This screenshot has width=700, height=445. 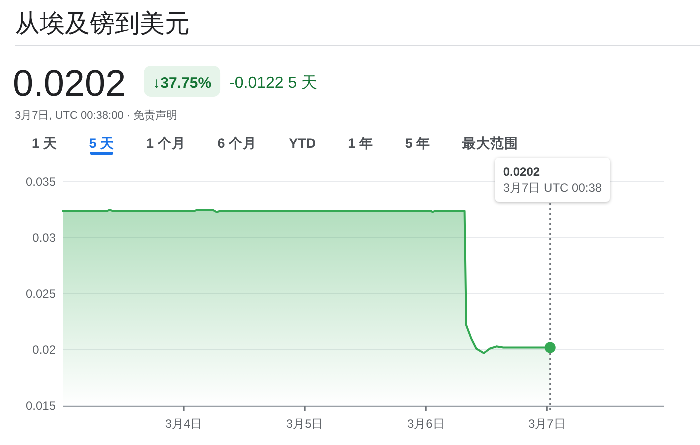 I want to click on text: -0.0122 5 天, so click(x=274, y=83).